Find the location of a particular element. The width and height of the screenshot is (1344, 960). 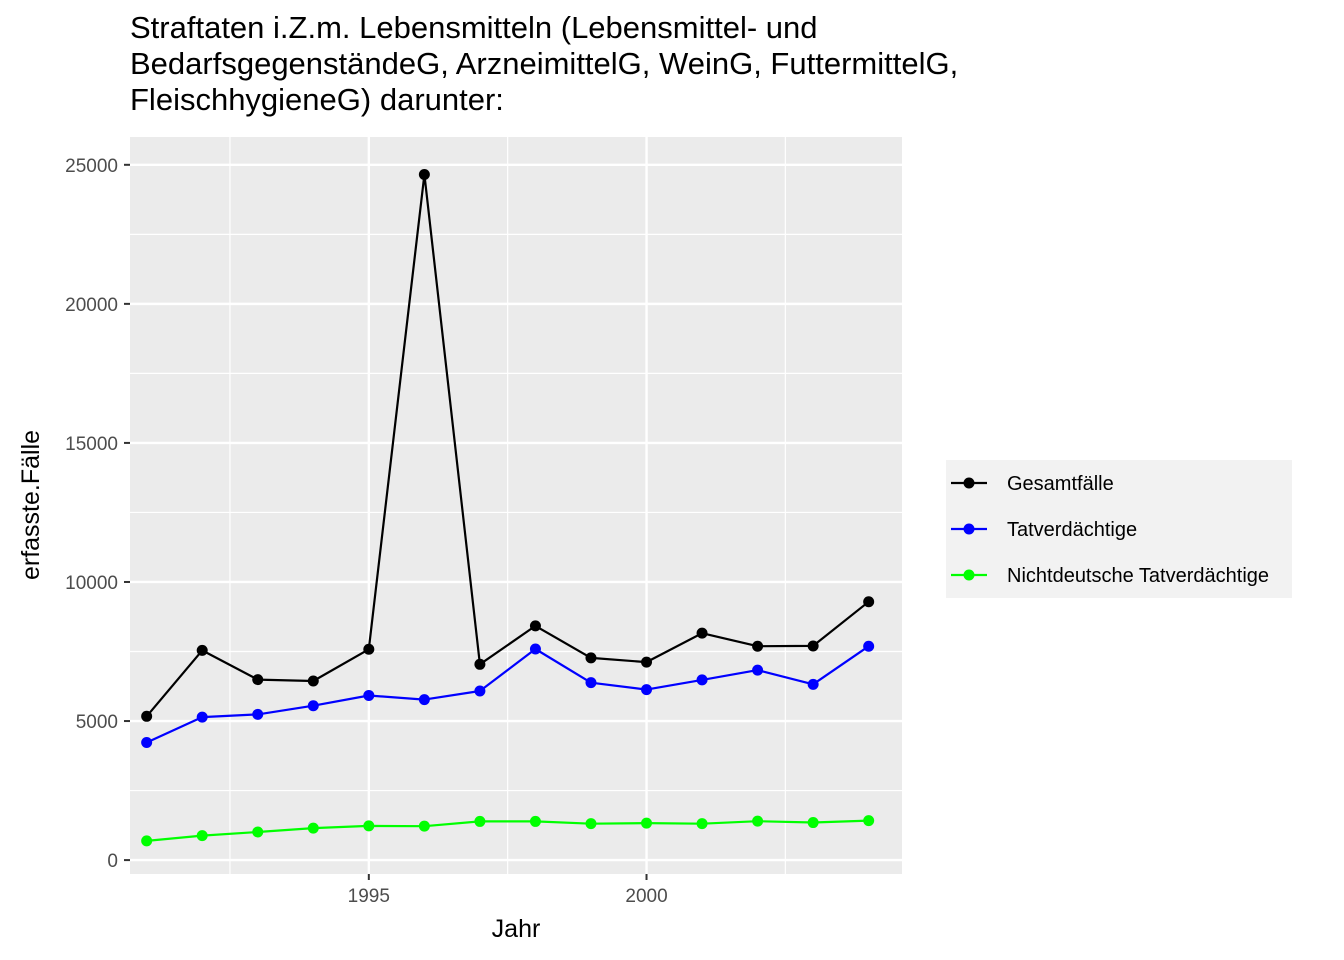

x-axis-title: Jahr is located at coordinates (516, 929).